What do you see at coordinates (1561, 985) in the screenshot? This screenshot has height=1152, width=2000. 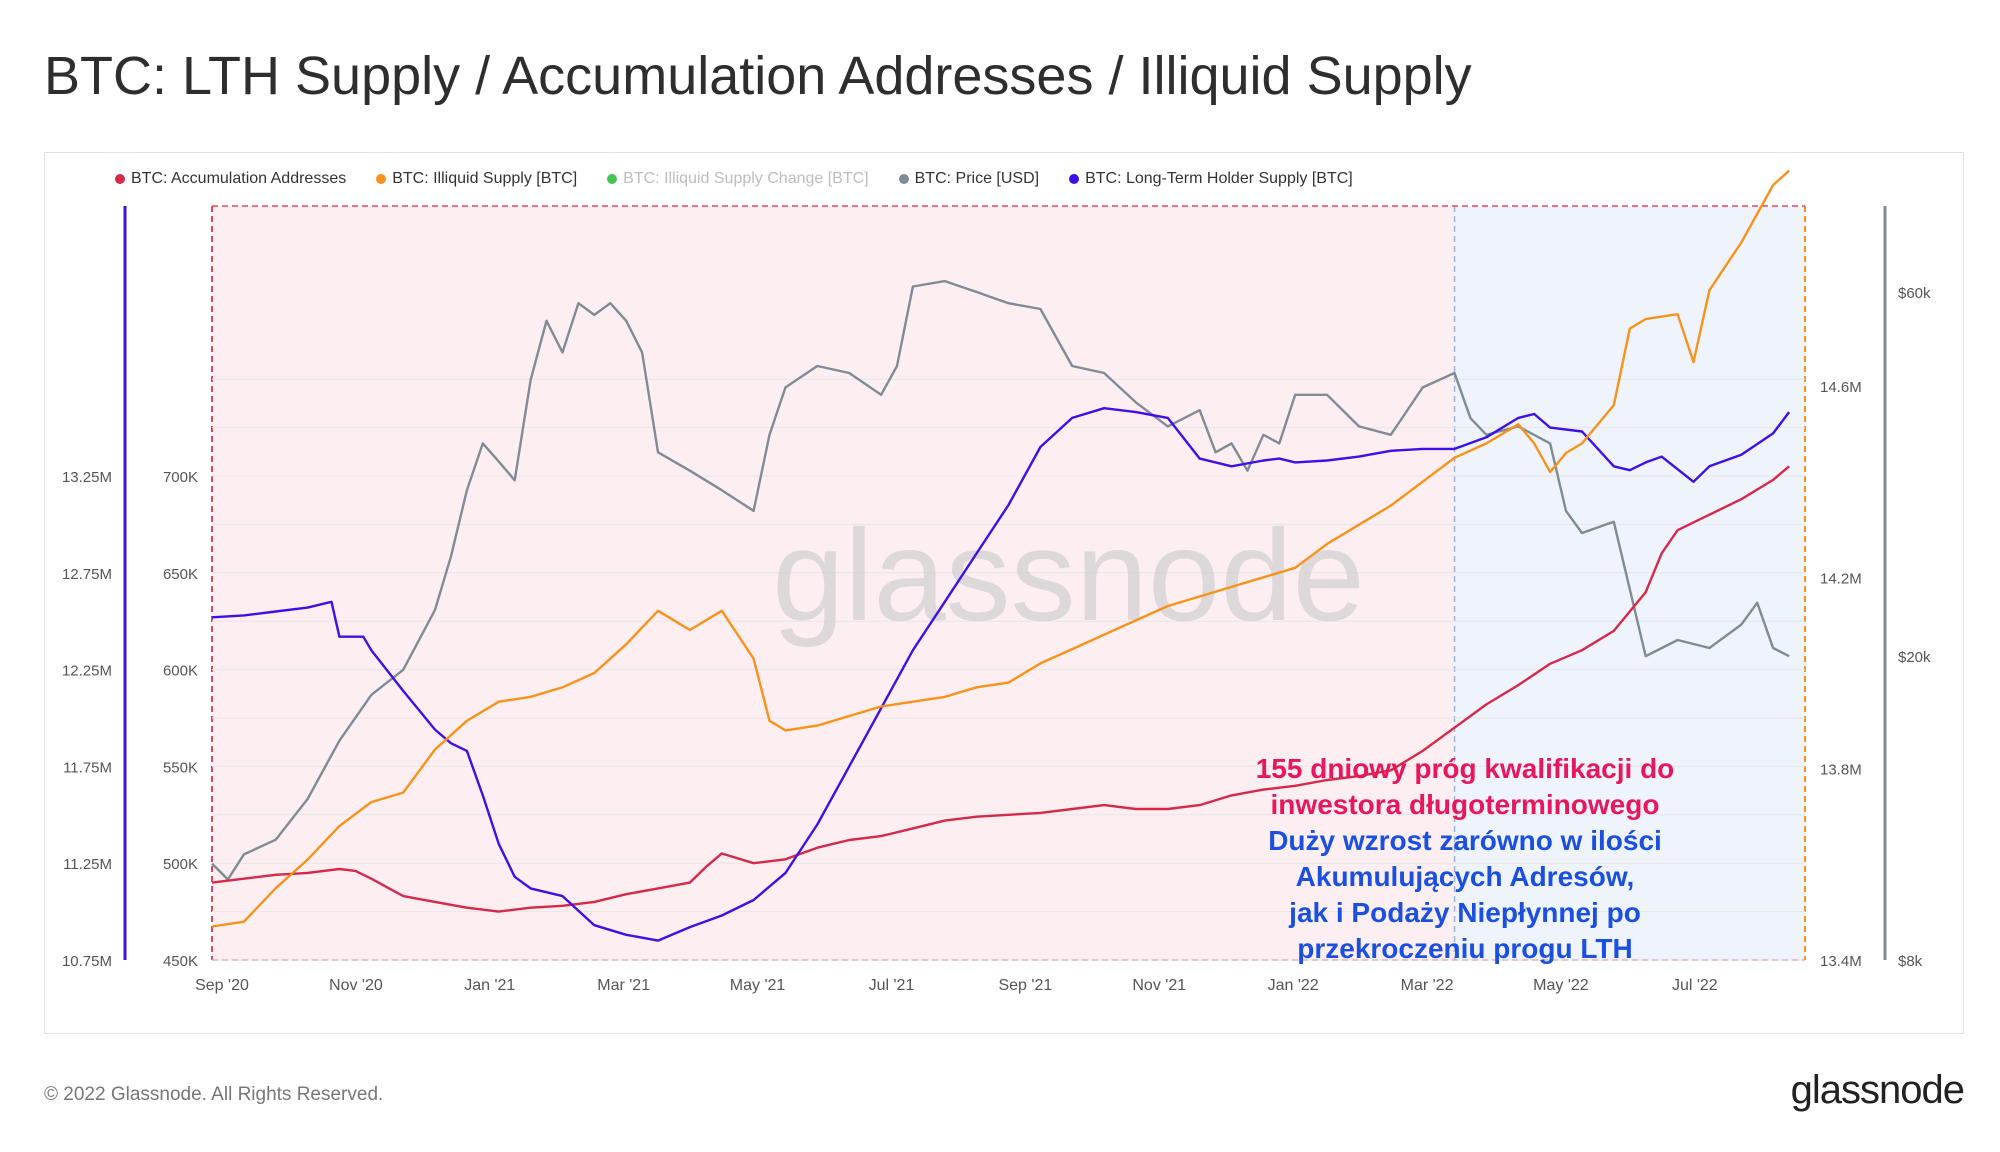 I see `x-tick-label: May '22` at bounding box center [1561, 985].